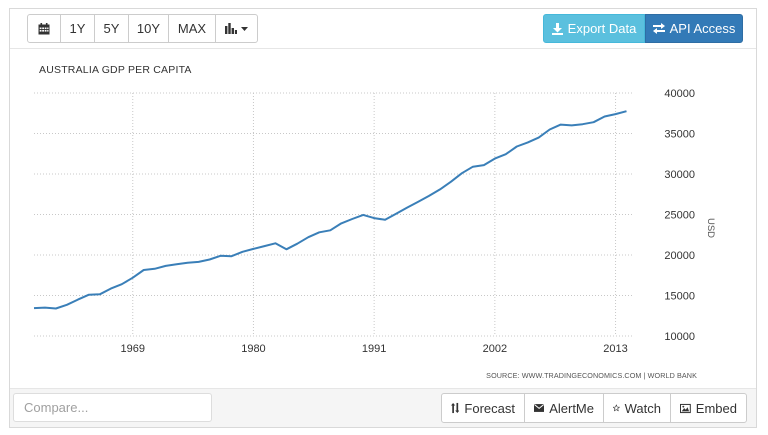 Image resolution: width=768 pixels, height=435 pixels. I want to click on range-10y-button: 10Y, so click(148, 28).